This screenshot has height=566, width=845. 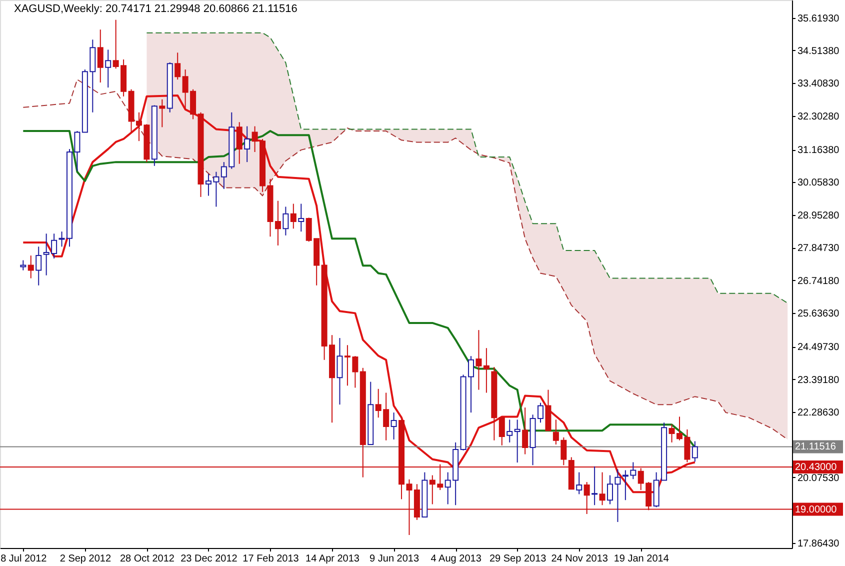 I want to click on y-tick-label: 28.95280, so click(x=819, y=216).